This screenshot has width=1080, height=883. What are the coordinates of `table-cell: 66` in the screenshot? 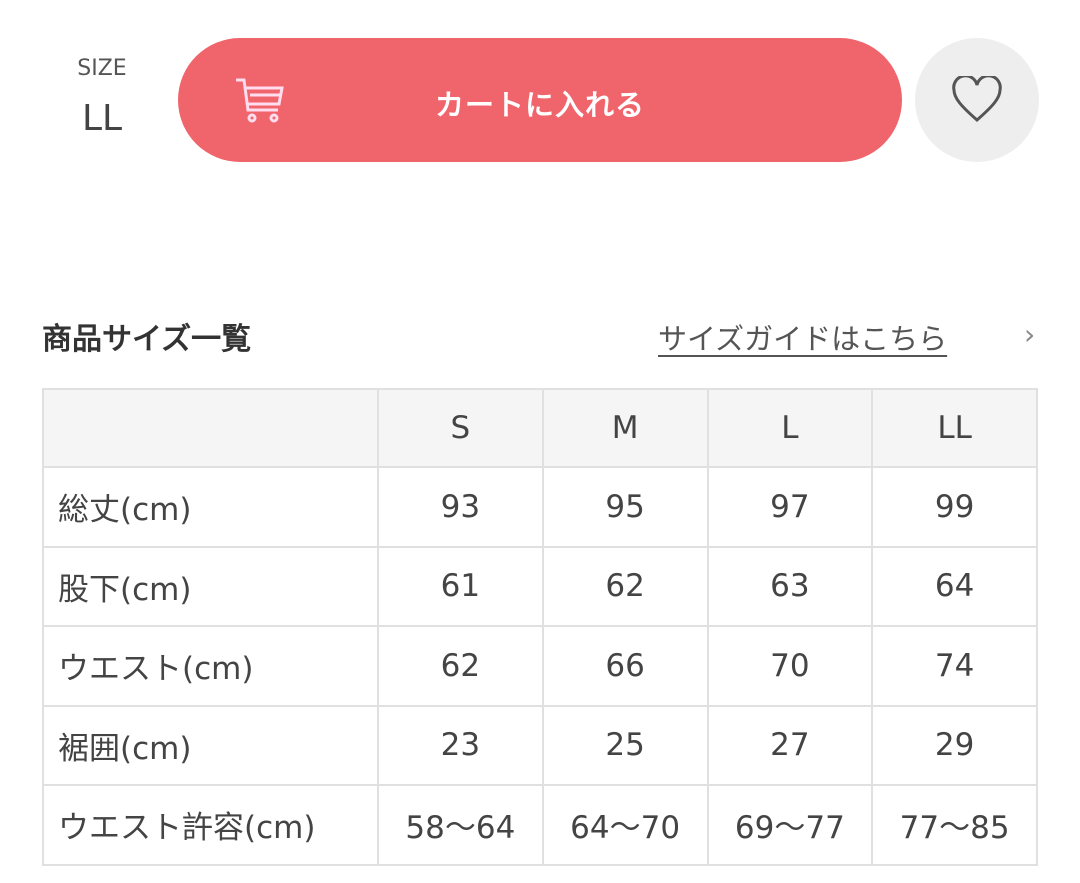 It's located at (625, 666).